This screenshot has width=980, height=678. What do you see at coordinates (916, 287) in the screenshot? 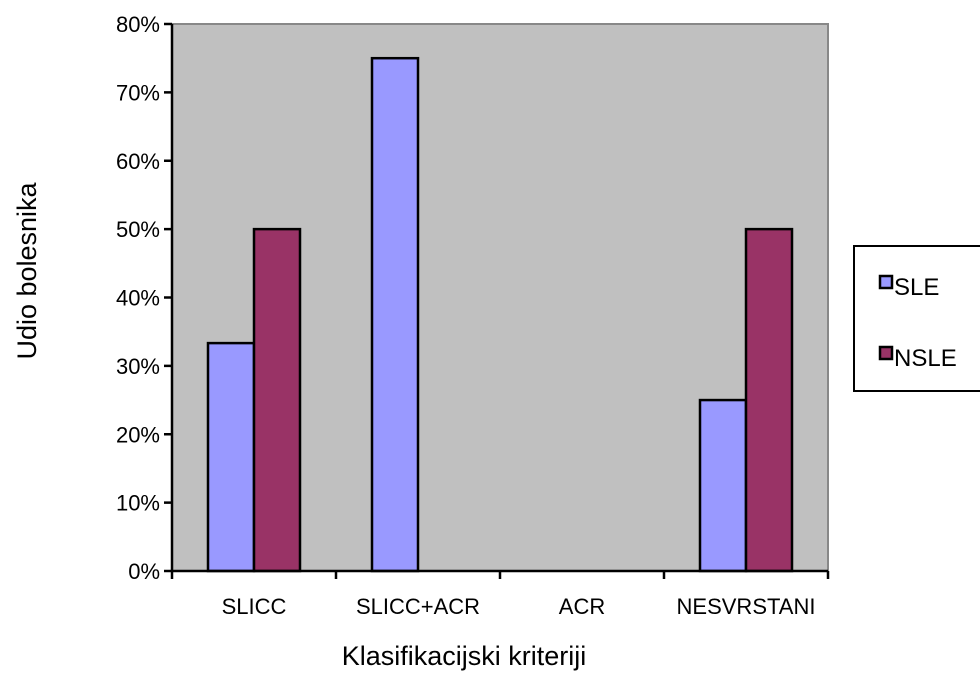
I see `legend-label-sle: SLE` at bounding box center [916, 287].